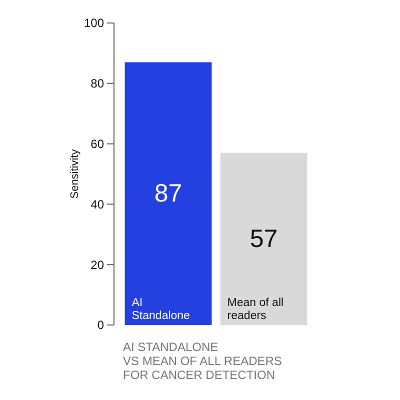 The width and height of the screenshot is (400, 400). What do you see at coordinates (97, 265) in the screenshot?
I see `y-tick-label: 20` at bounding box center [97, 265].